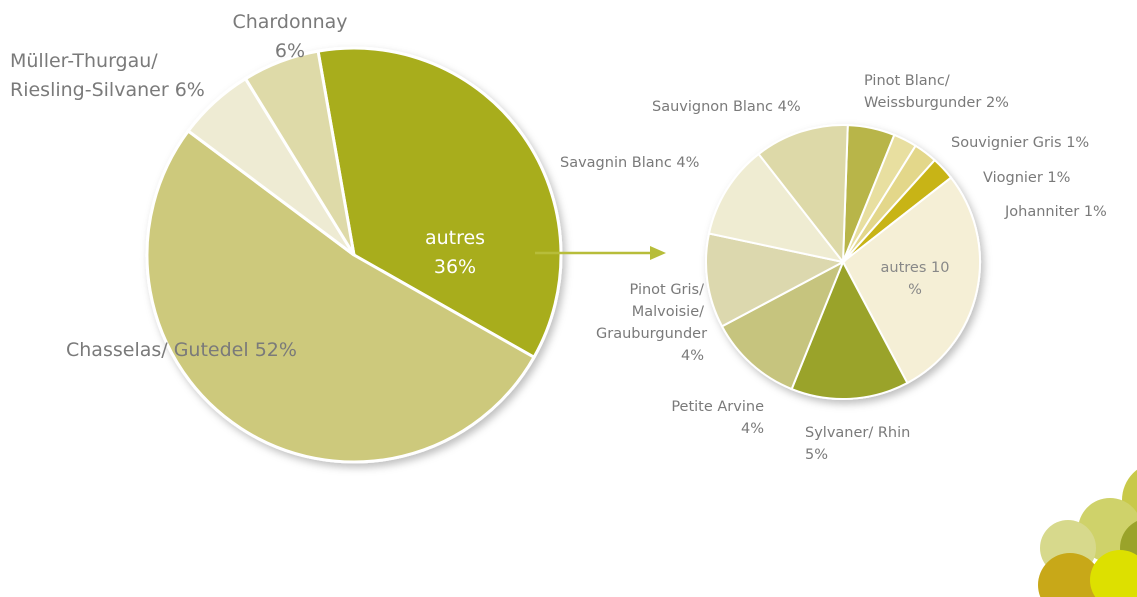 The height and width of the screenshot is (597, 1137). Describe the element at coordinates (181, 350) in the screenshot. I see `slice-label: Chasselas/ Gutedel 52%` at that location.